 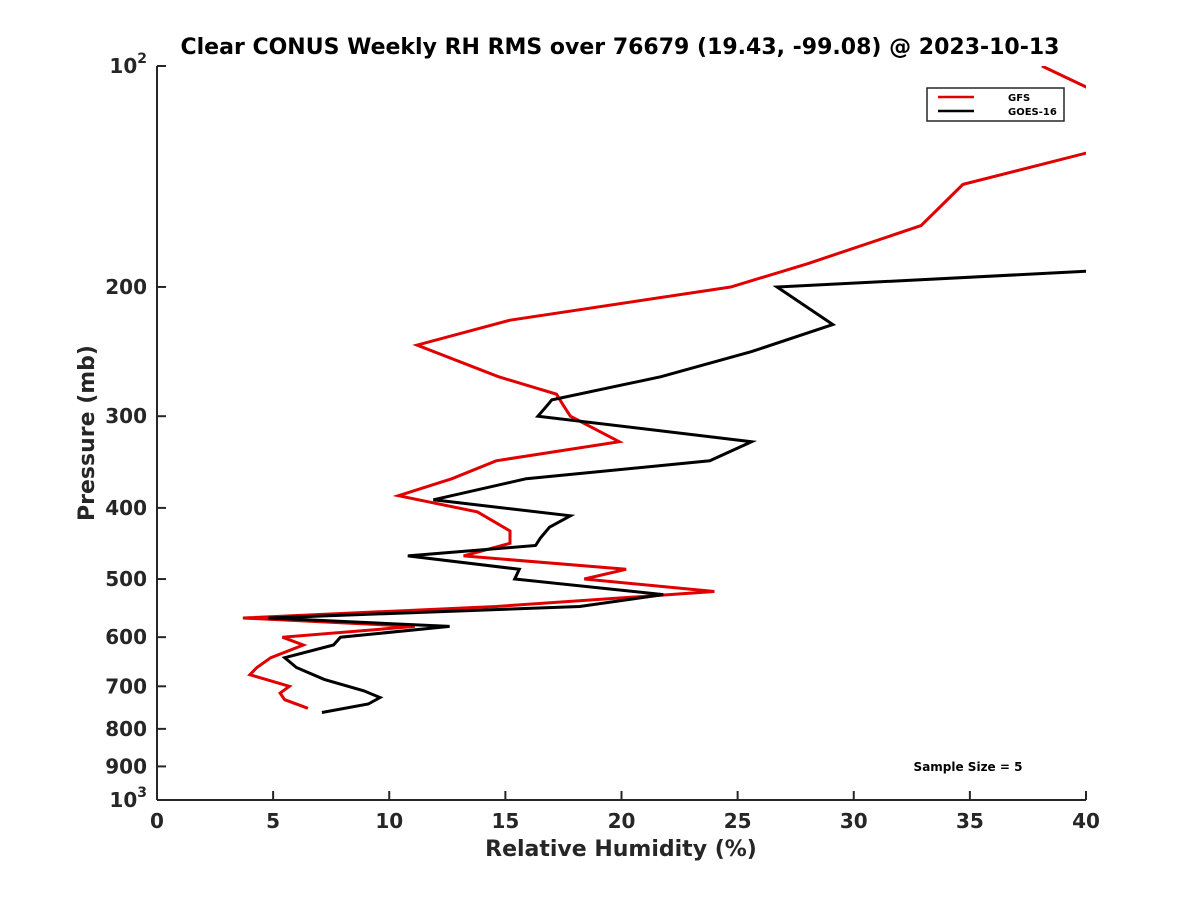 What do you see at coordinates (1086, 821) in the screenshot?
I see `x-tick-label: 40` at bounding box center [1086, 821].